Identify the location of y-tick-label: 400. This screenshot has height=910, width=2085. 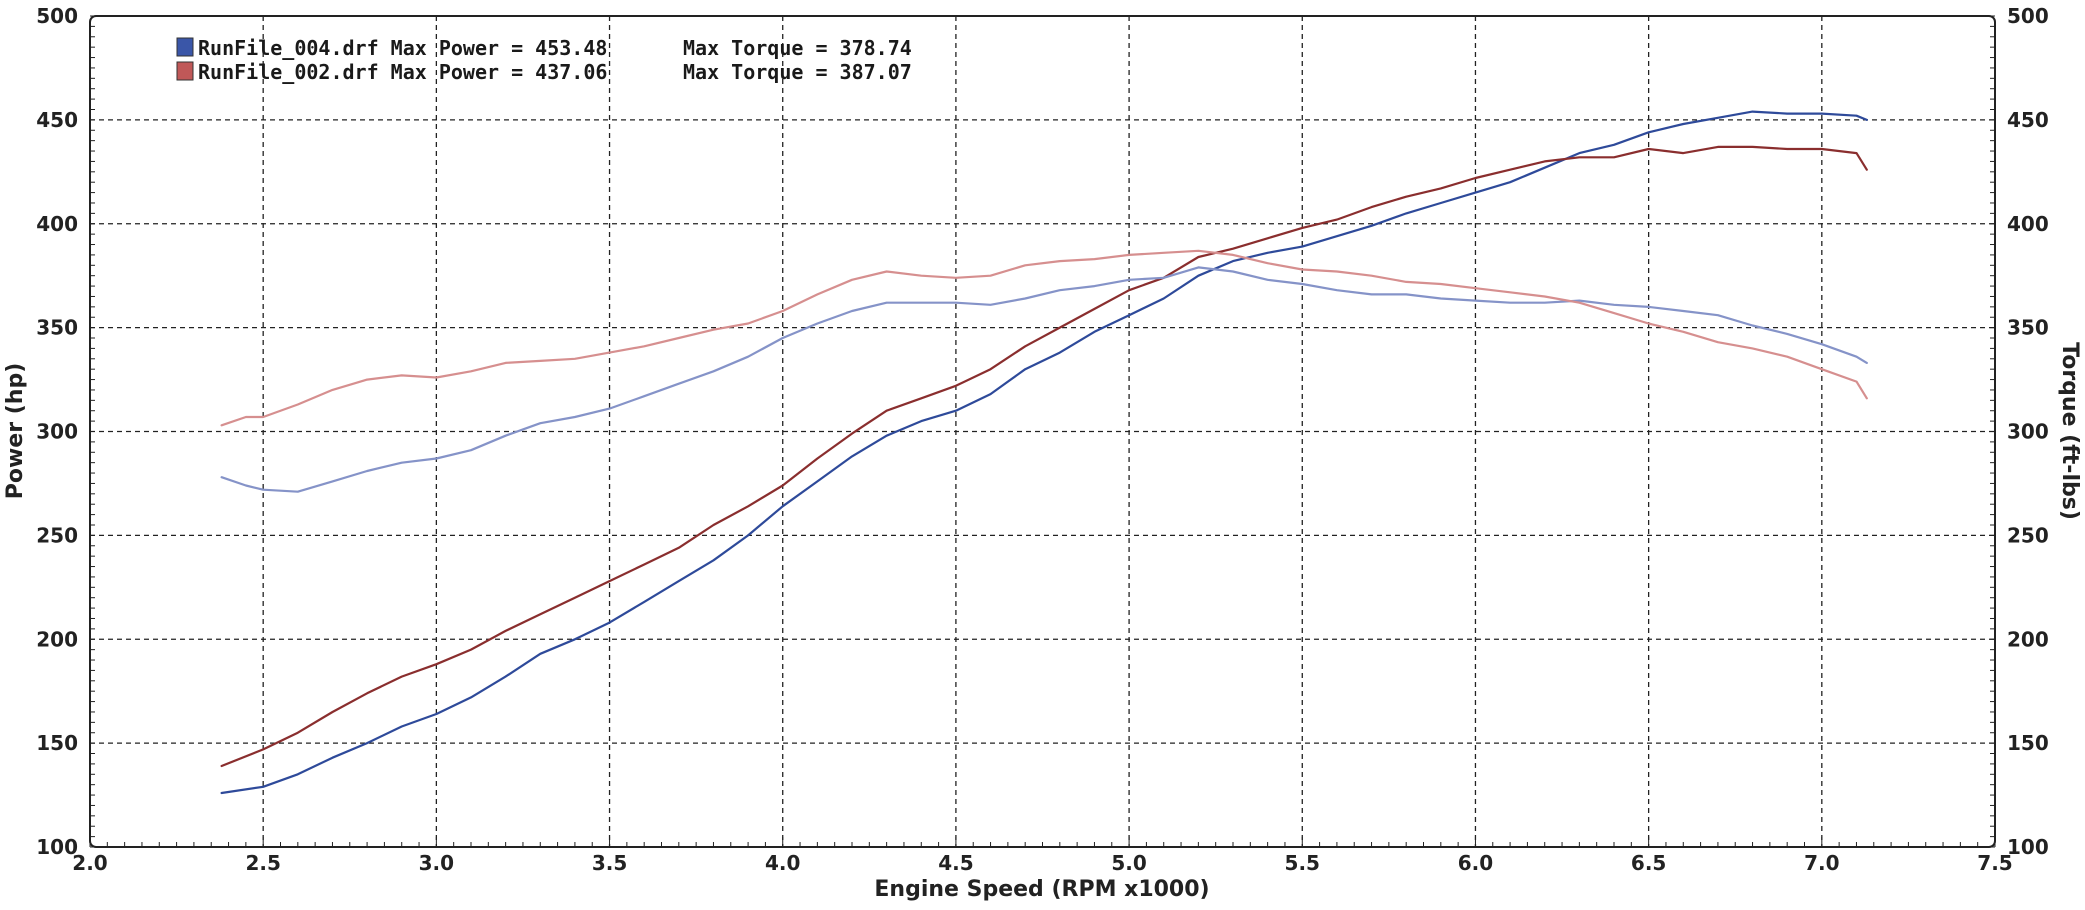
(57, 224).